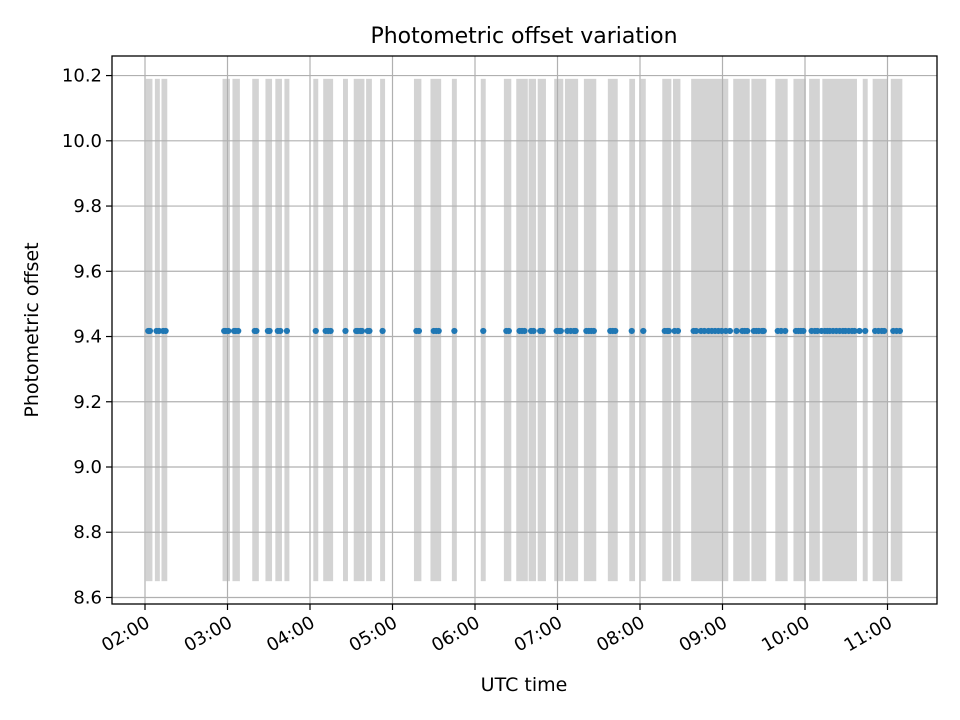 This screenshot has height=720, width=960. I want to click on y-tick-label: 8.6, so click(87, 597).